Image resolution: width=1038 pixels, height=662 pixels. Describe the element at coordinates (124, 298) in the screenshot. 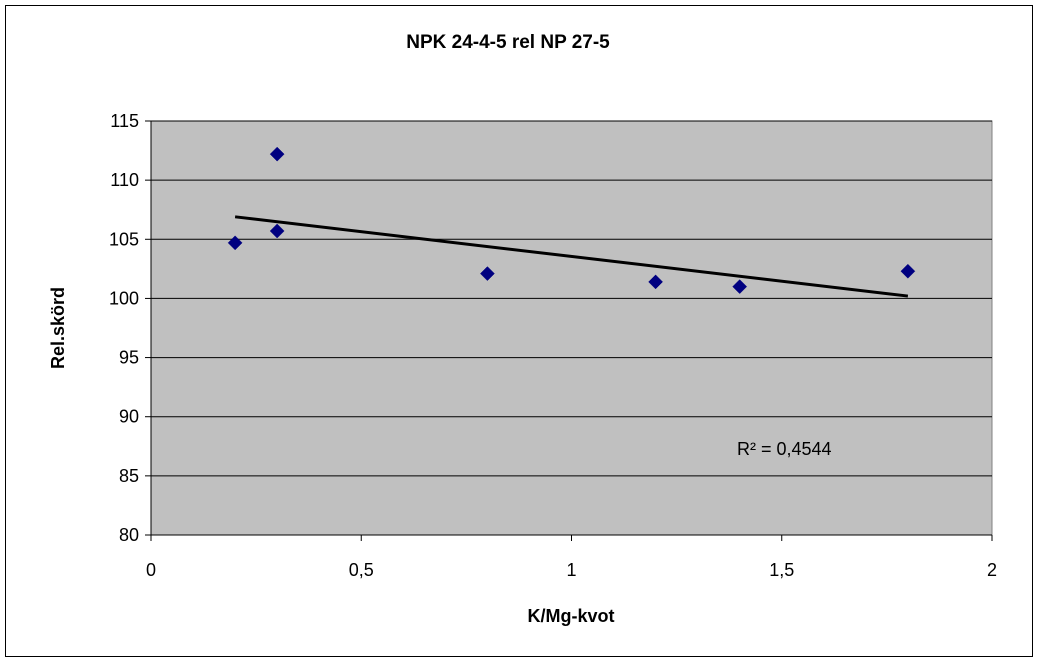

I see `y-tick-label-100: 100` at that location.